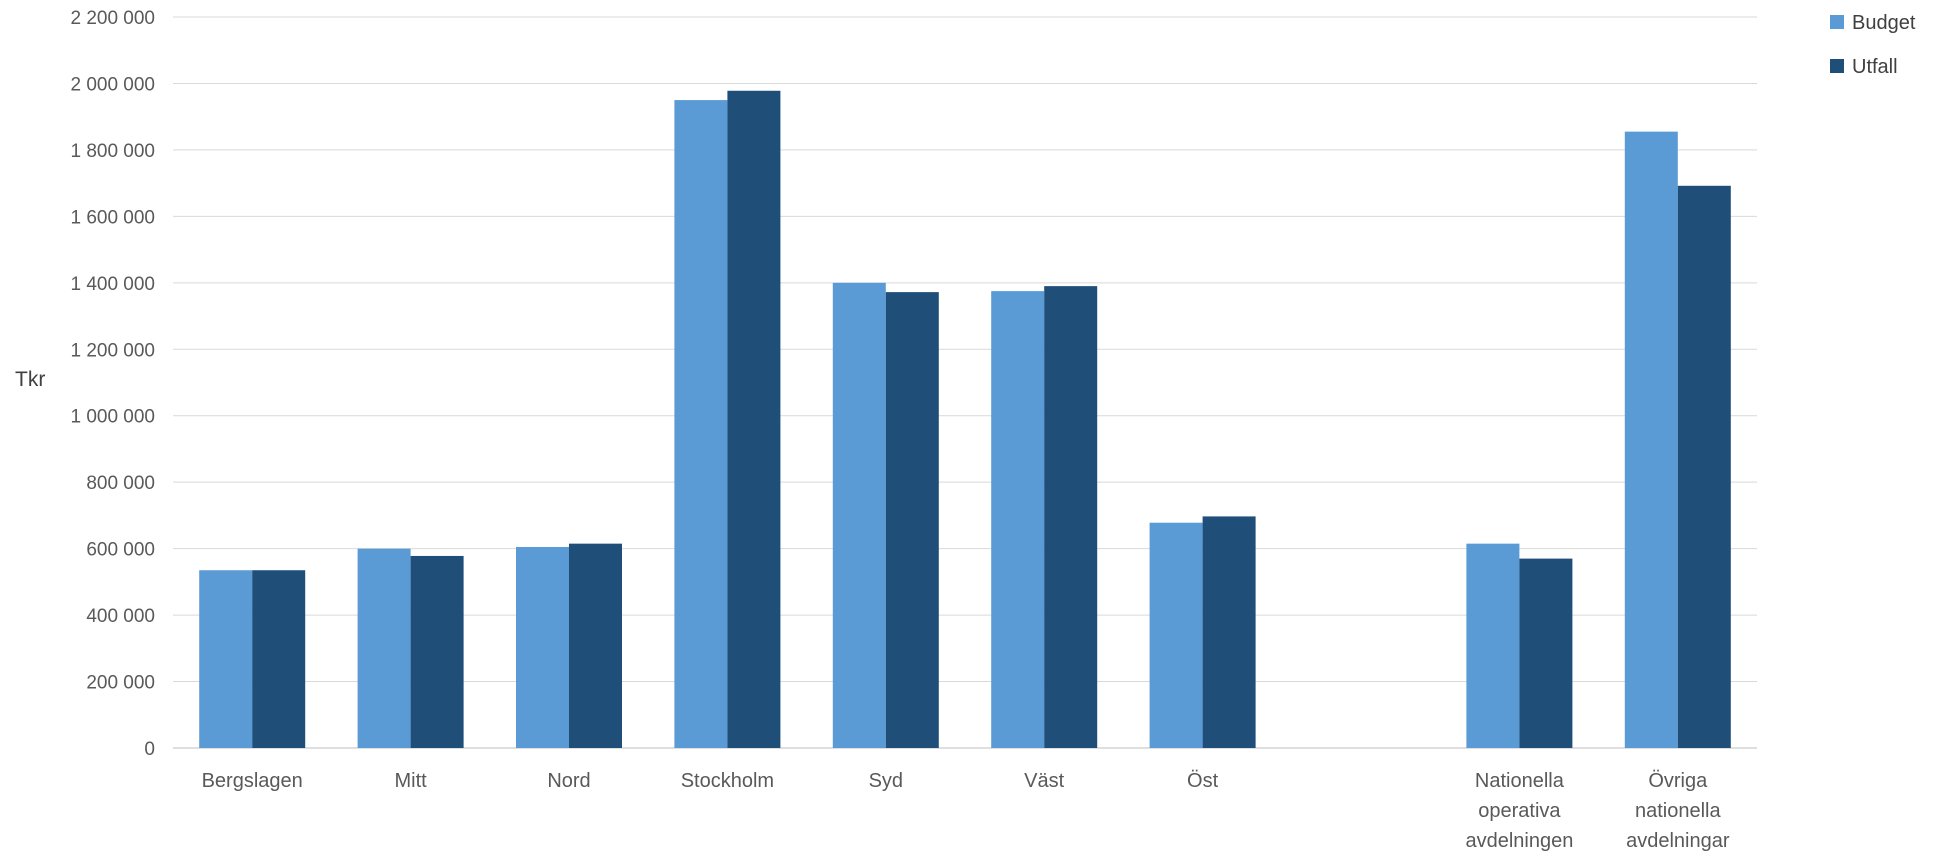  Describe the element at coordinates (1837, 22) in the screenshot. I see `legend-swatch-budget` at that location.